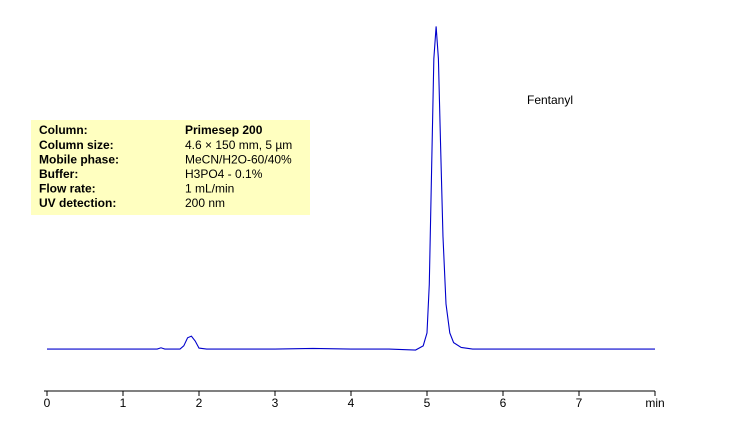 This screenshot has width=739, height=443. What do you see at coordinates (224, 174) in the screenshot?
I see `condition-value: H3PO4 - 0.1%` at bounding box center [224, 174].